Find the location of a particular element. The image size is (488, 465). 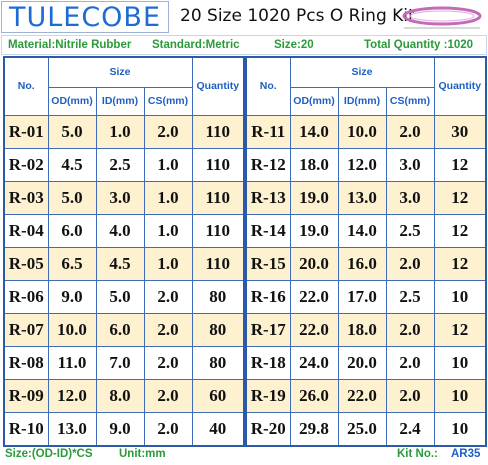

cell: 13.0 is located at coordinates (362, 197).